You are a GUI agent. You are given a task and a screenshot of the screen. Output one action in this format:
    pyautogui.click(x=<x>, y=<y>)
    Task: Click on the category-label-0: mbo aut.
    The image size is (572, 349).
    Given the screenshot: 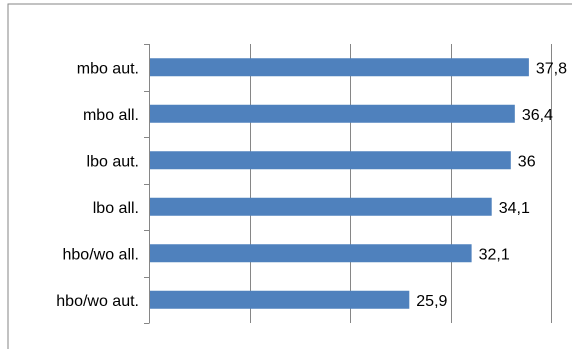 What is the action you would take?
    pyautogui.click(x=108, y=68)
    